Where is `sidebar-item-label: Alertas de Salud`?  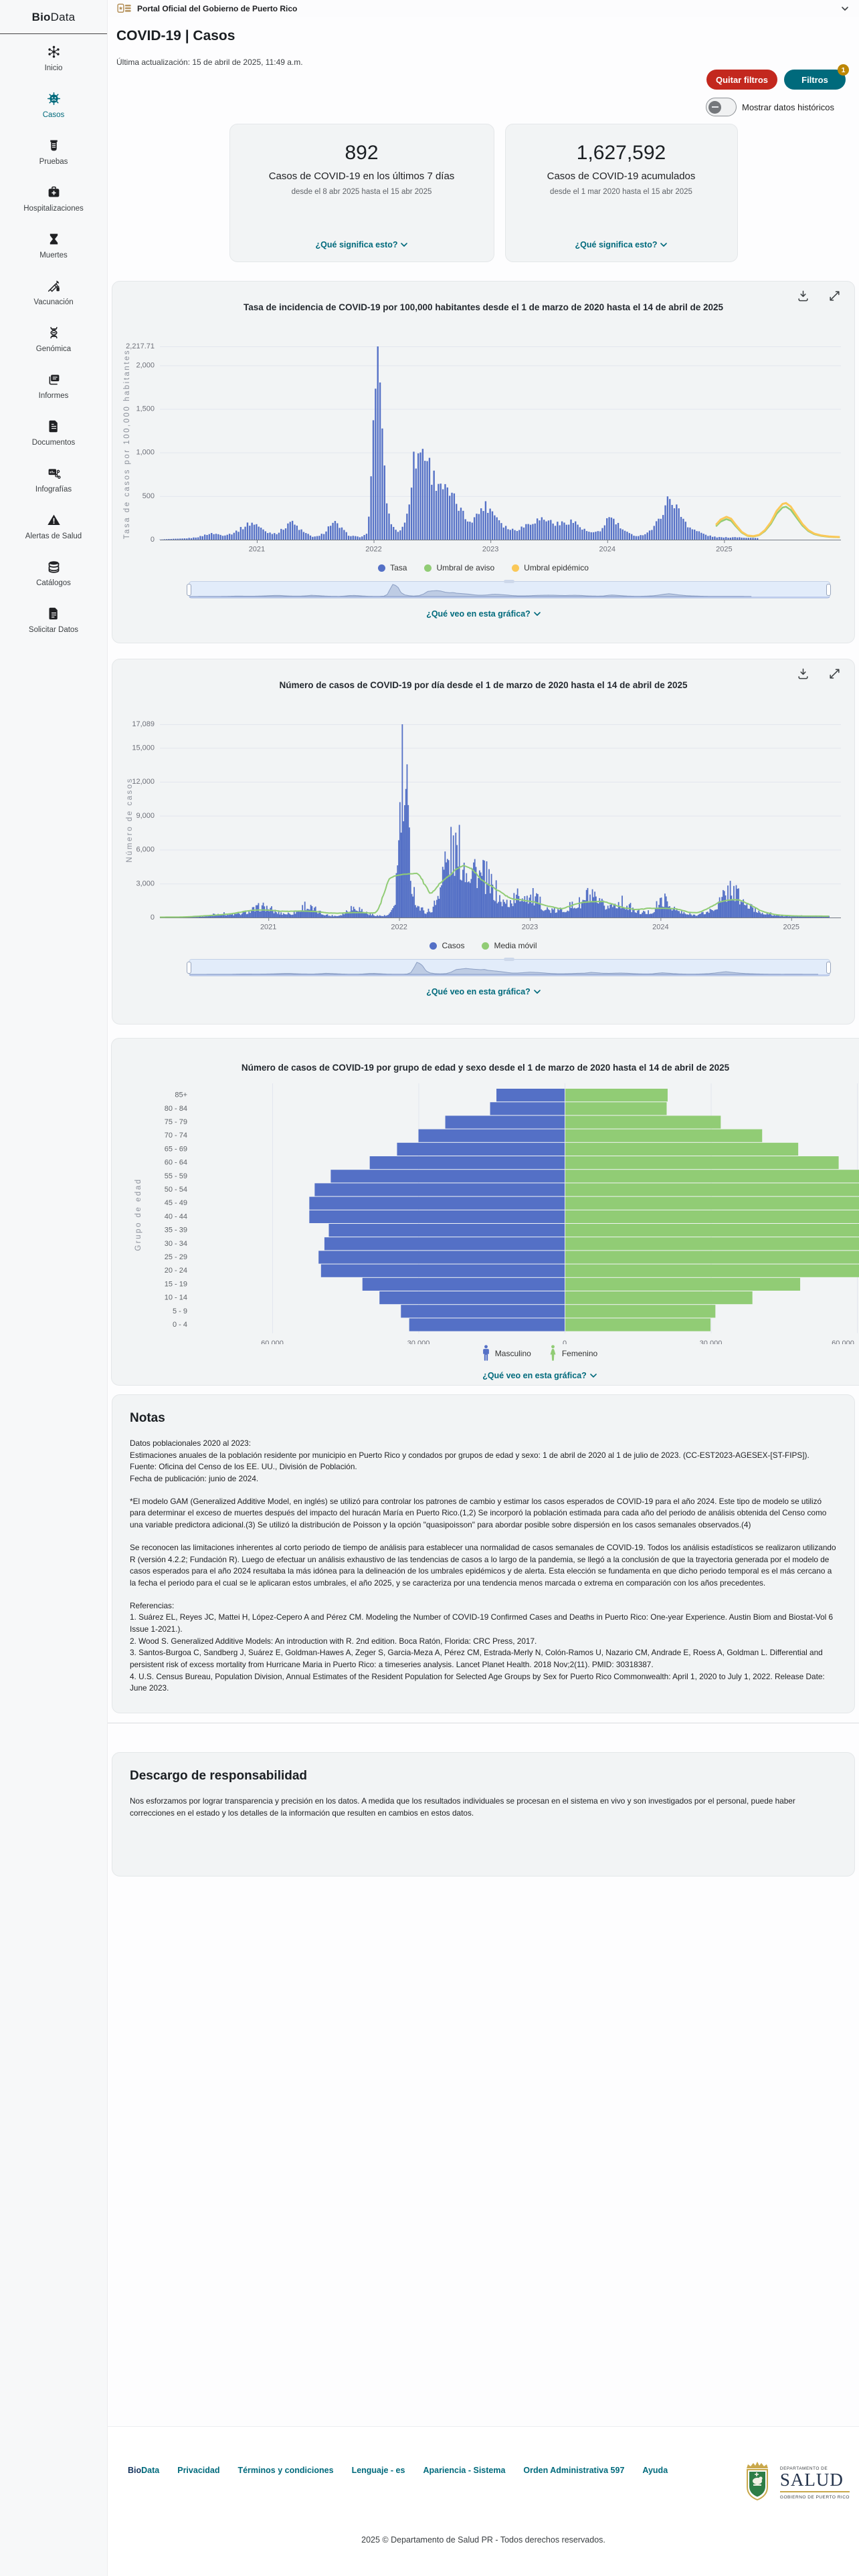 sidebar-item-label: Alertas de Salud is located at coordinates (54, 536).